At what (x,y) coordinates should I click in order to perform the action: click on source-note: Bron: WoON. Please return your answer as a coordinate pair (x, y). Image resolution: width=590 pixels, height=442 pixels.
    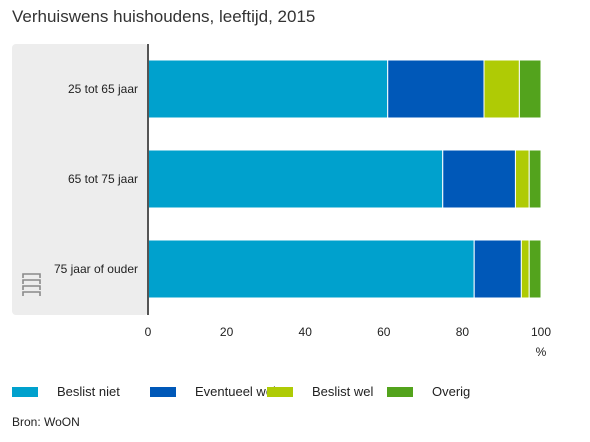
    Looking at the image, I should click on (46, 422).